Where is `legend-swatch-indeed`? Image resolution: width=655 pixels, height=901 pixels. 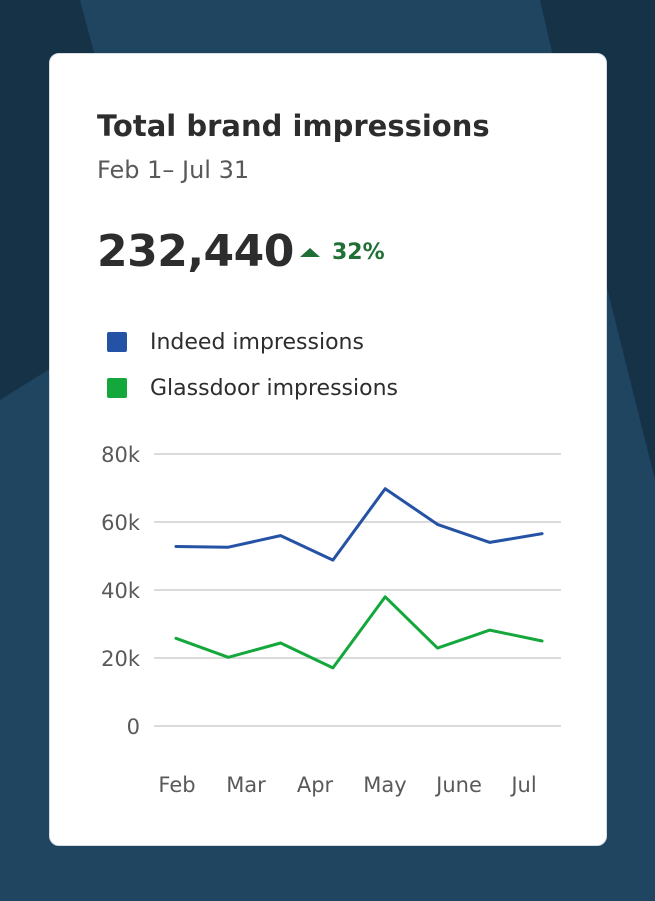 legend-swatch-indeed is located at coordinates (117, 342).